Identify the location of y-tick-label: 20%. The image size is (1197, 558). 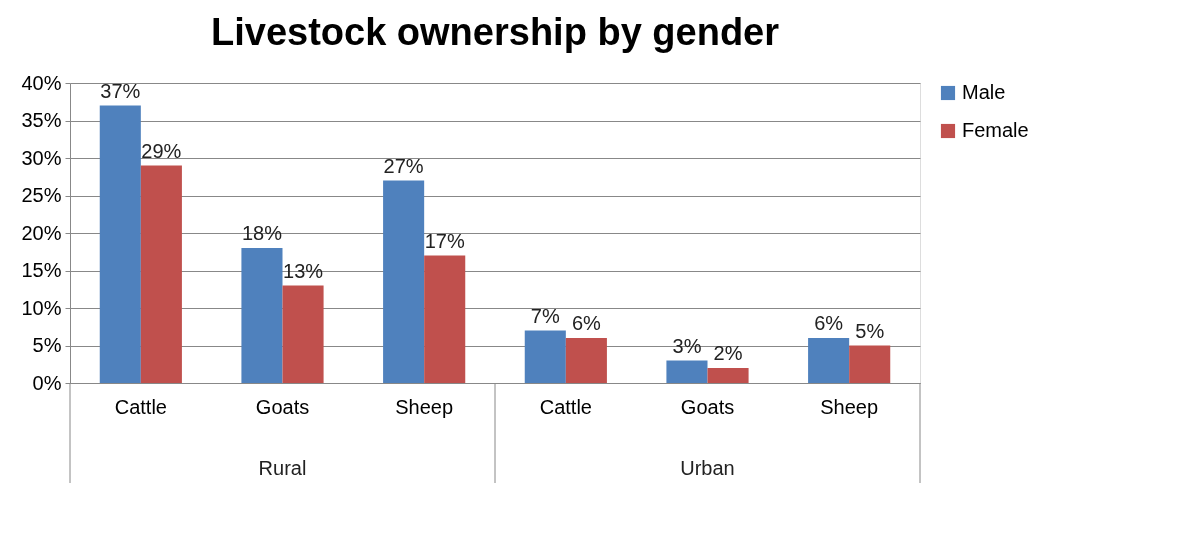
(41, 232).